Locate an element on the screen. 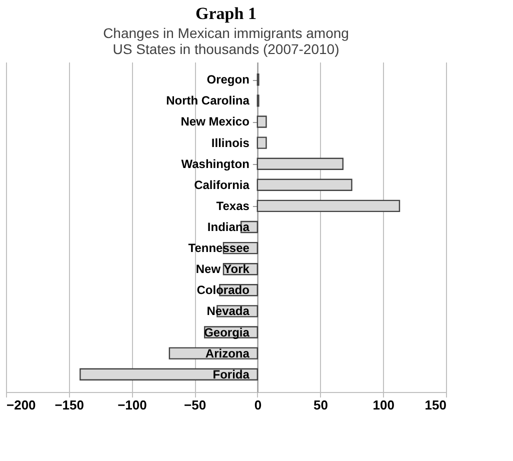 Image resolution: width=513 pixels, height=461 pixels. y-tick-label: Illinois is located at coordinates (230, 143).